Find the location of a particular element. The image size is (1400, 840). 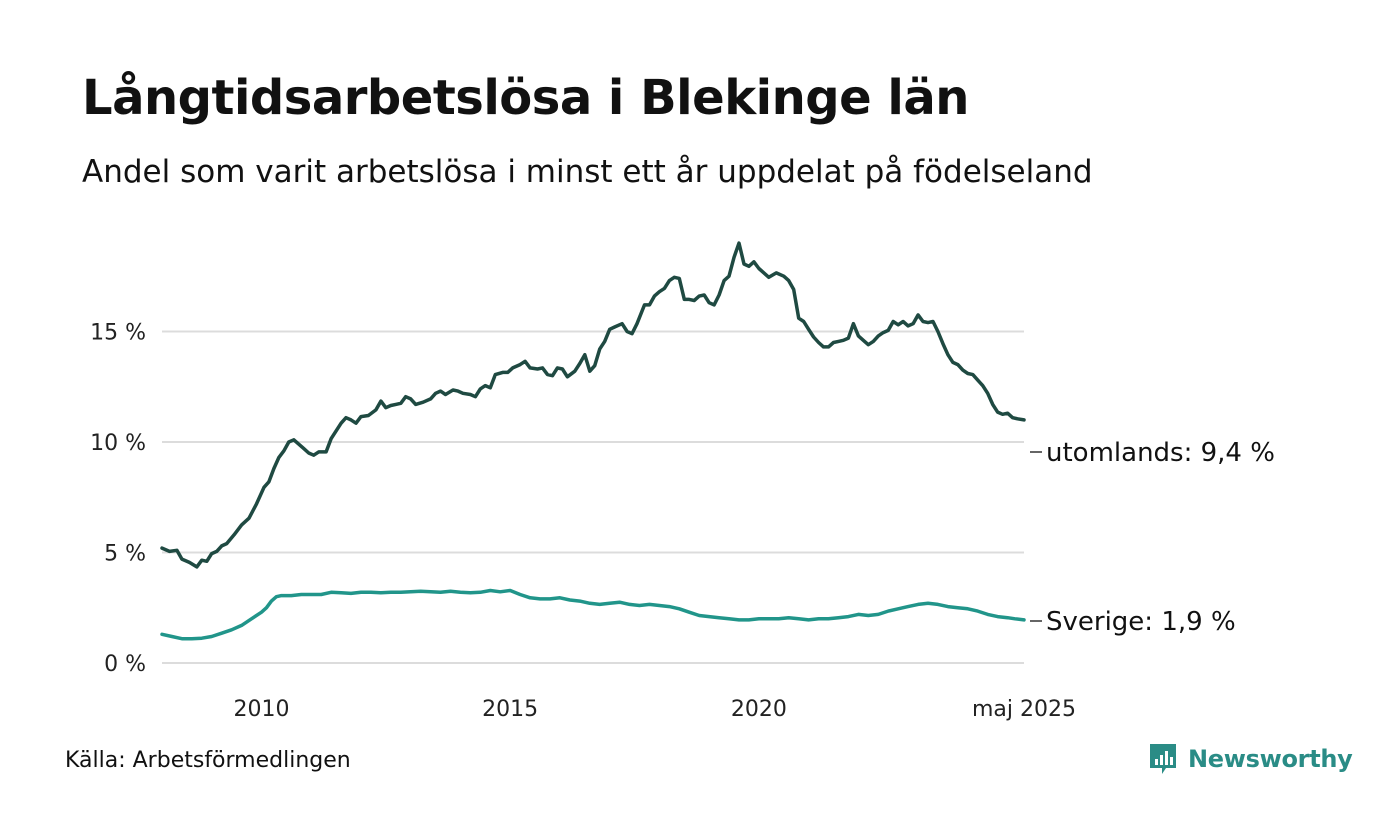

brand-logo: Newsworthy is located at coordinates (1250, 759).